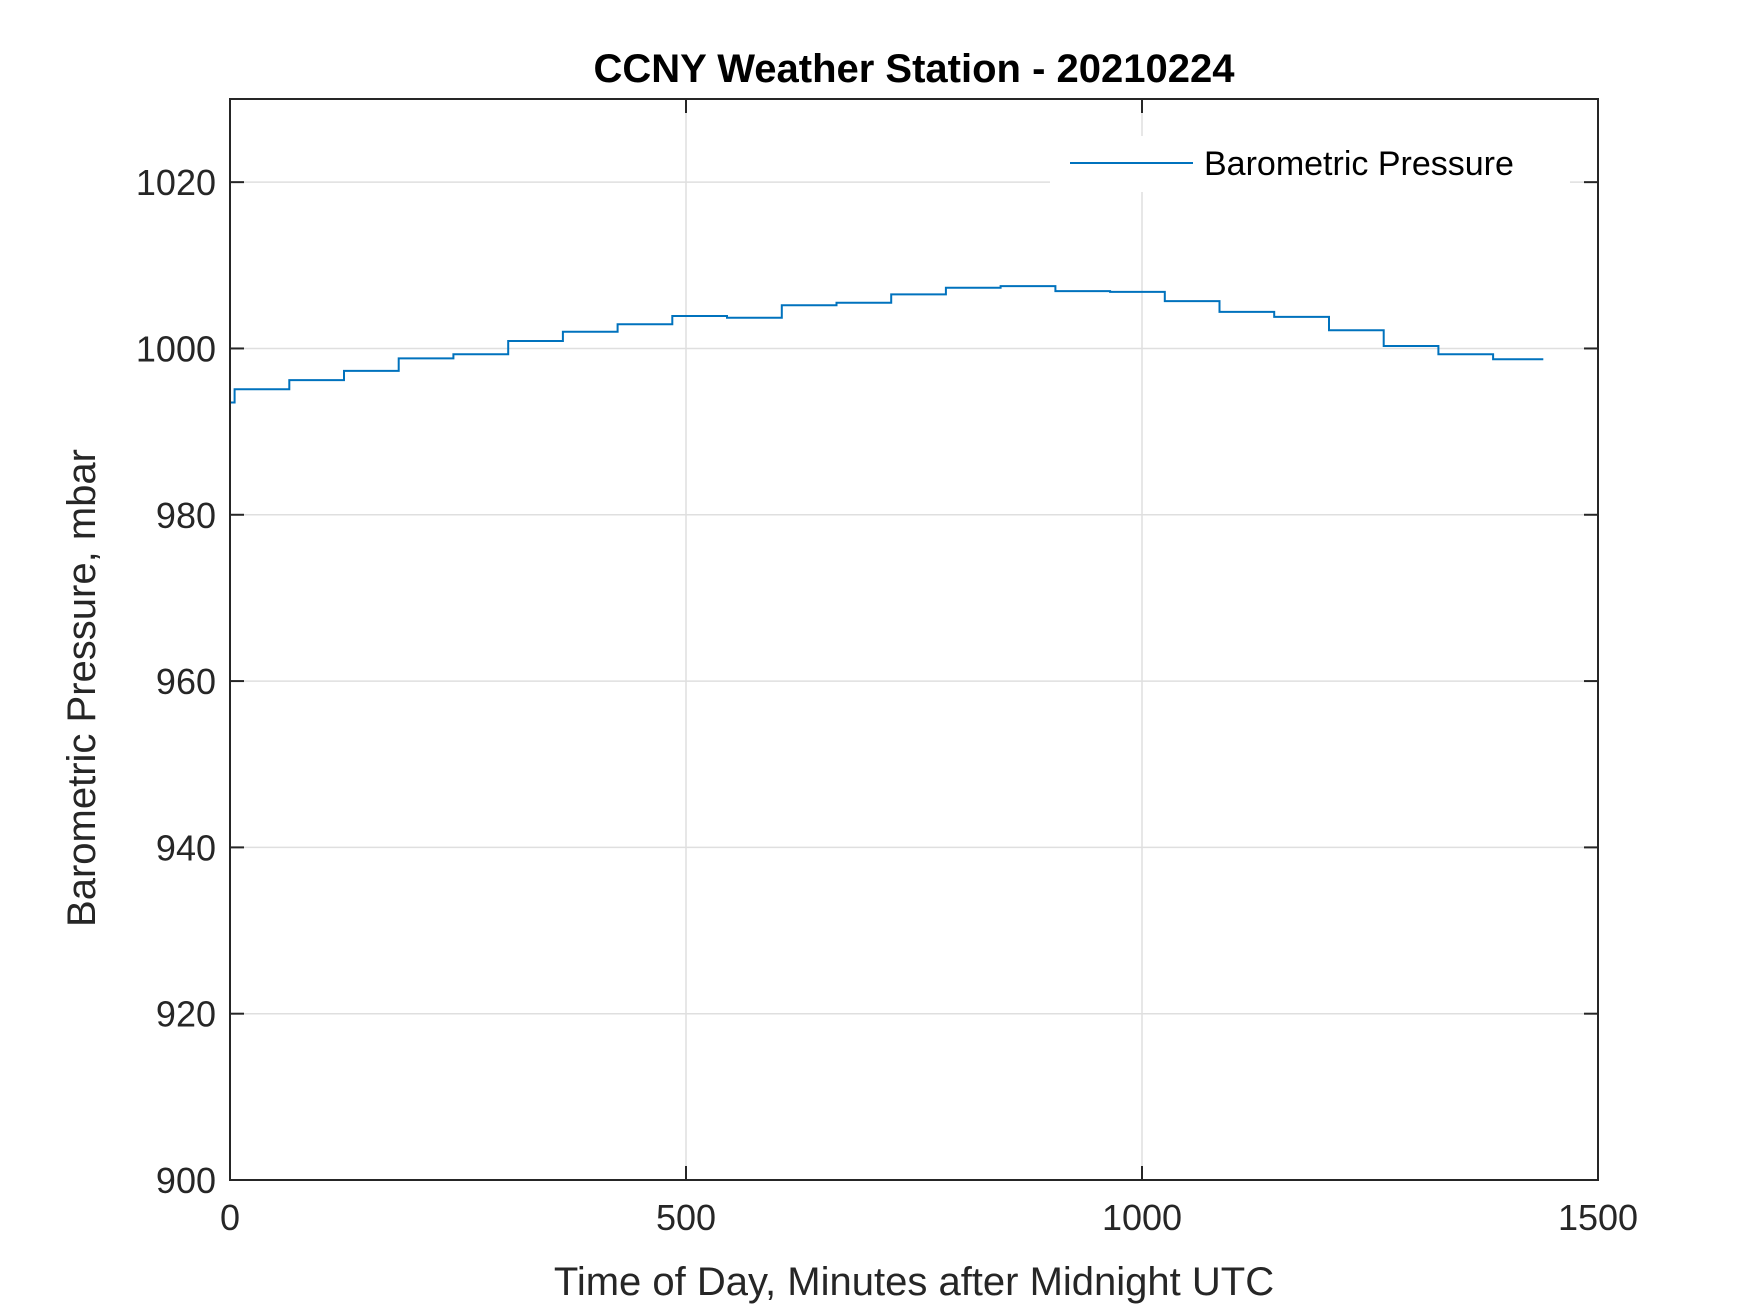 The height and width of the screenshot is (1313, 1750). What do you see at coordinates (914, 1282) in the screenshot?
I see `x-axis-label: Time of Day, Minutes after Midnight UTC` at bounding box center [914, 1282].